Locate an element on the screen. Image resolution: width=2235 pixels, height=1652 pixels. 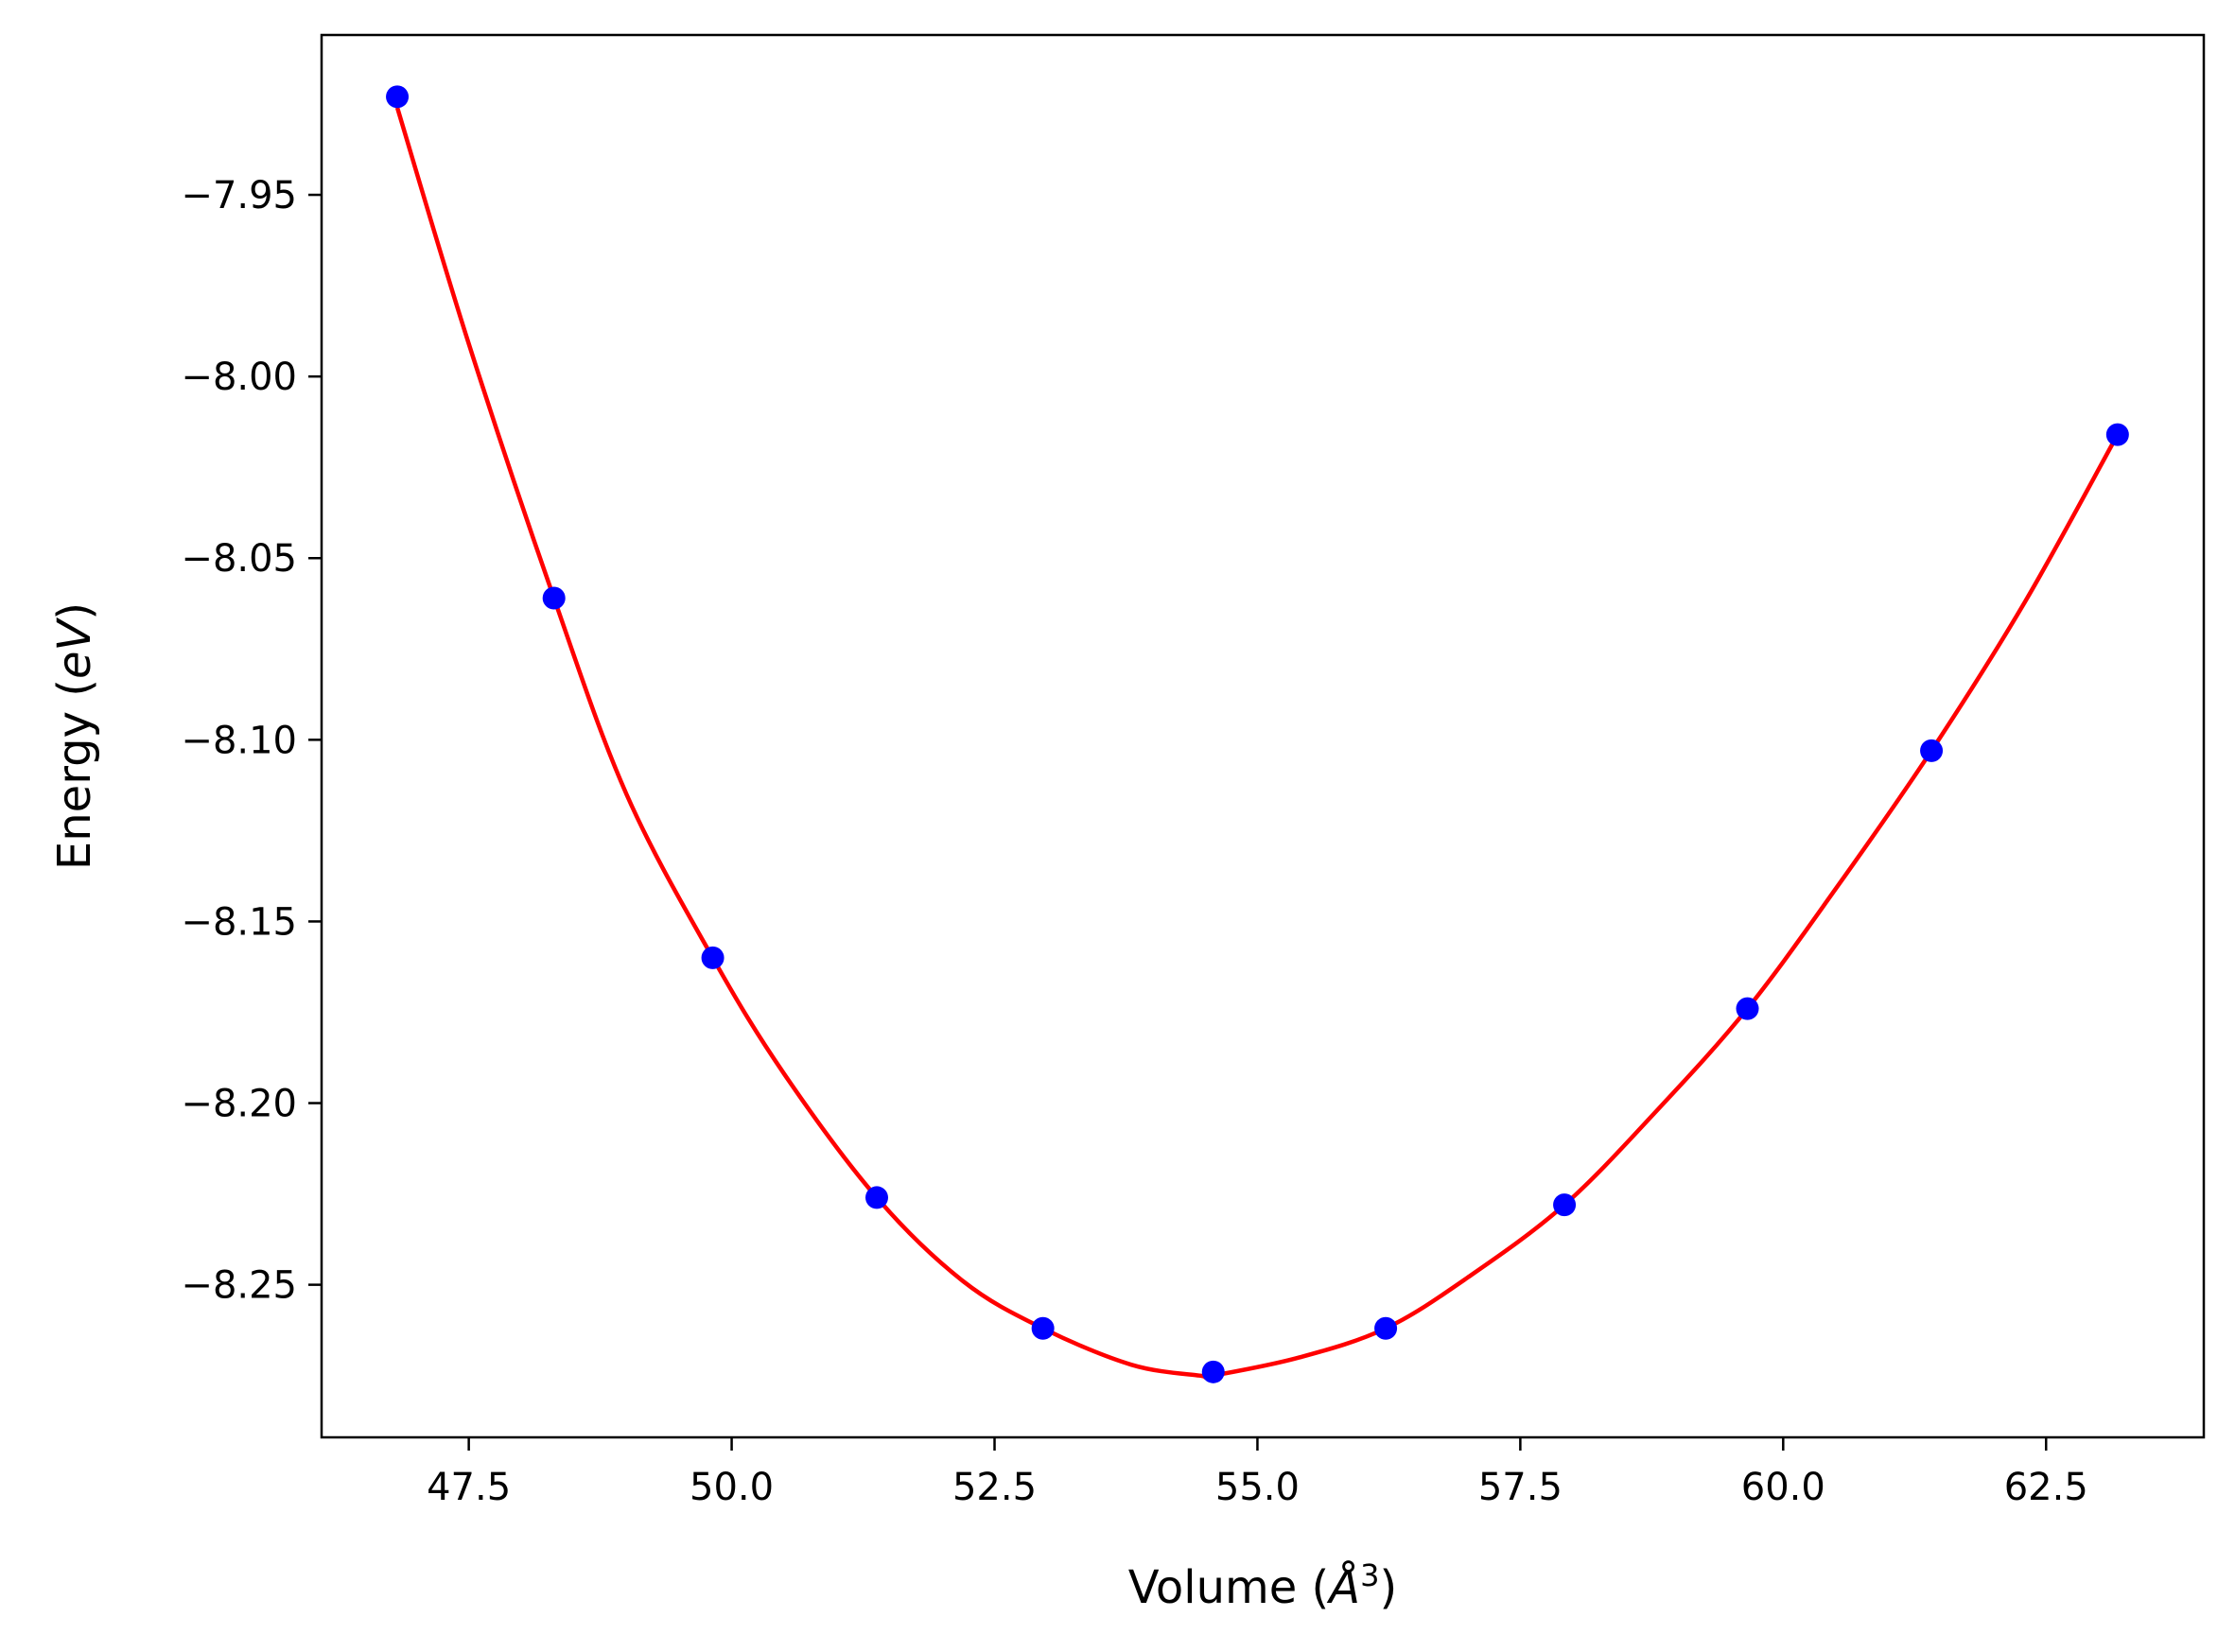
x-tick-label: 55.0 is located at coordinates (1257, 1488).